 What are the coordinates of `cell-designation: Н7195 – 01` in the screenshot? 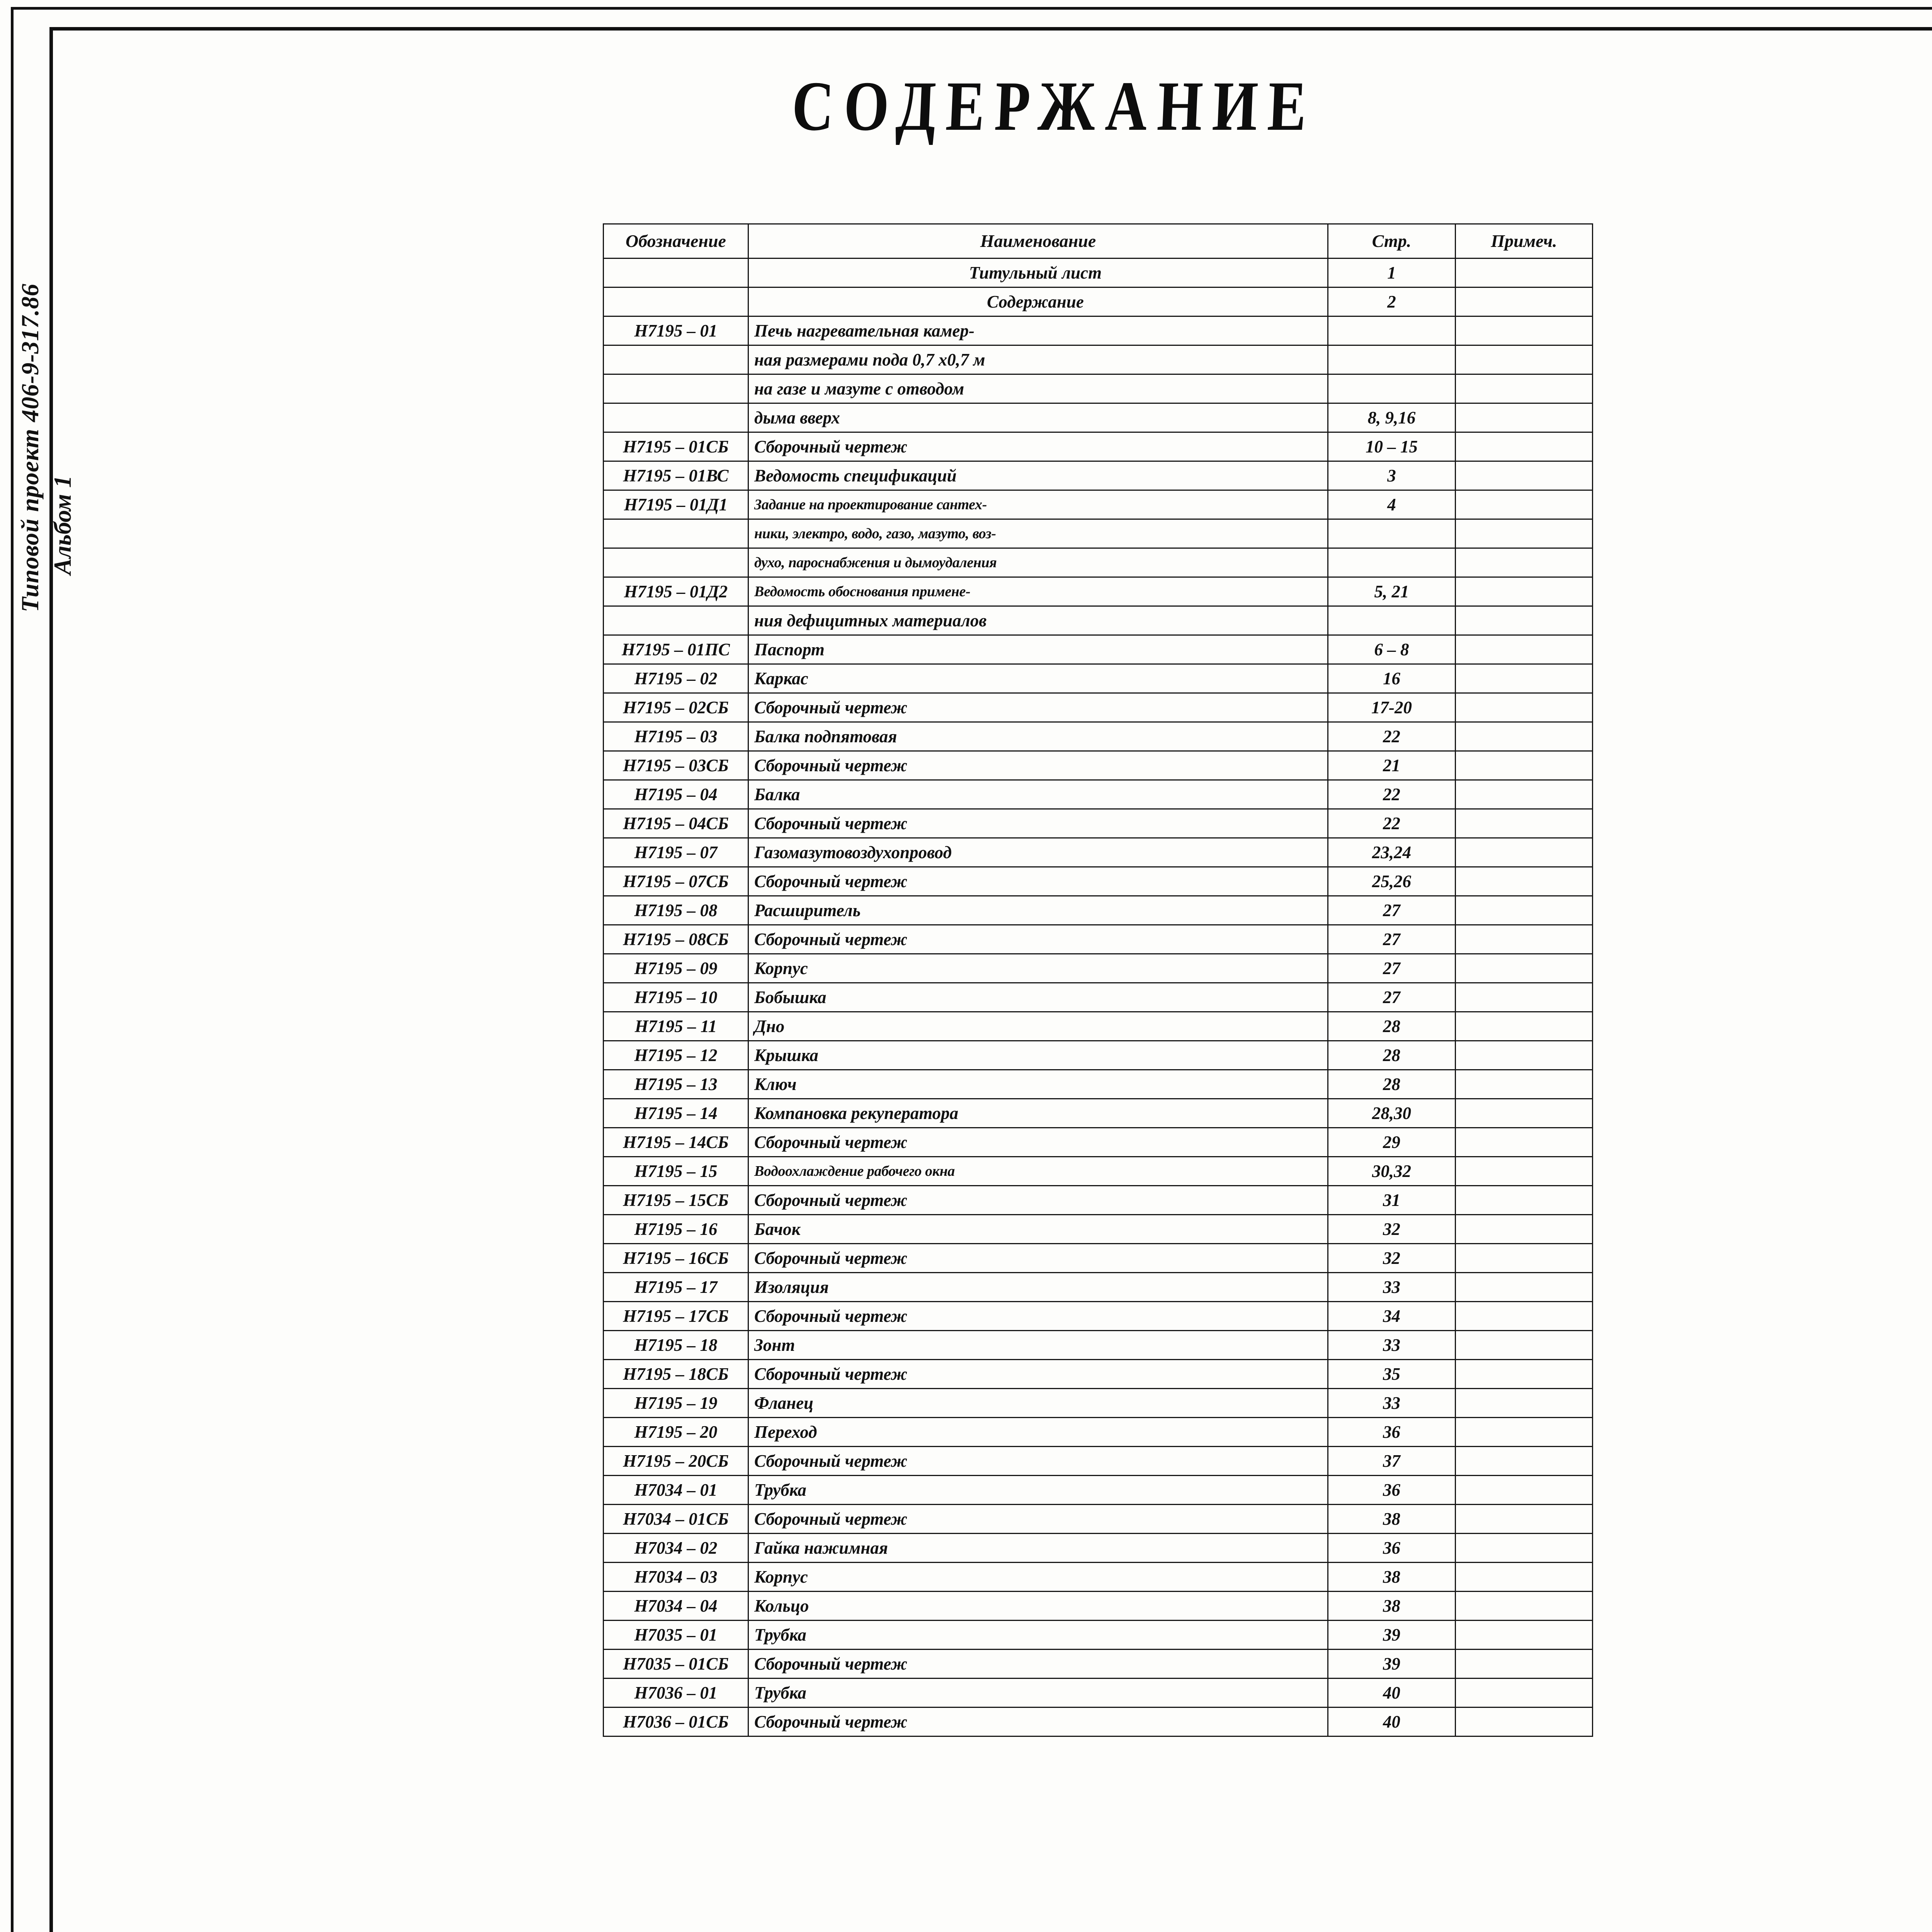 It's located at (676, 331).